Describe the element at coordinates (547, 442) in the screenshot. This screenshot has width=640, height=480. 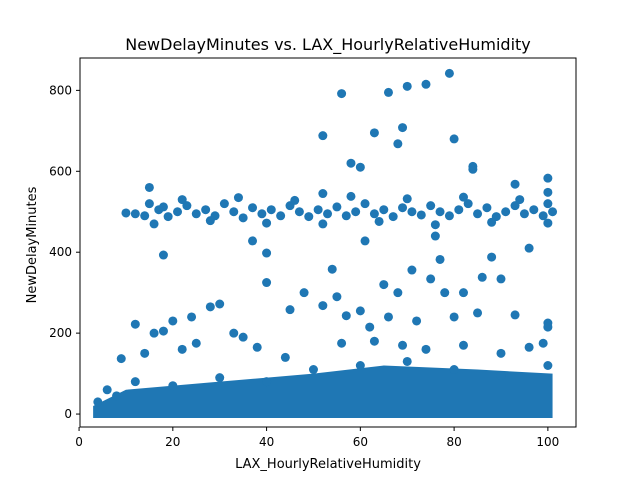
I see `x-tick-label: 100` at that location.